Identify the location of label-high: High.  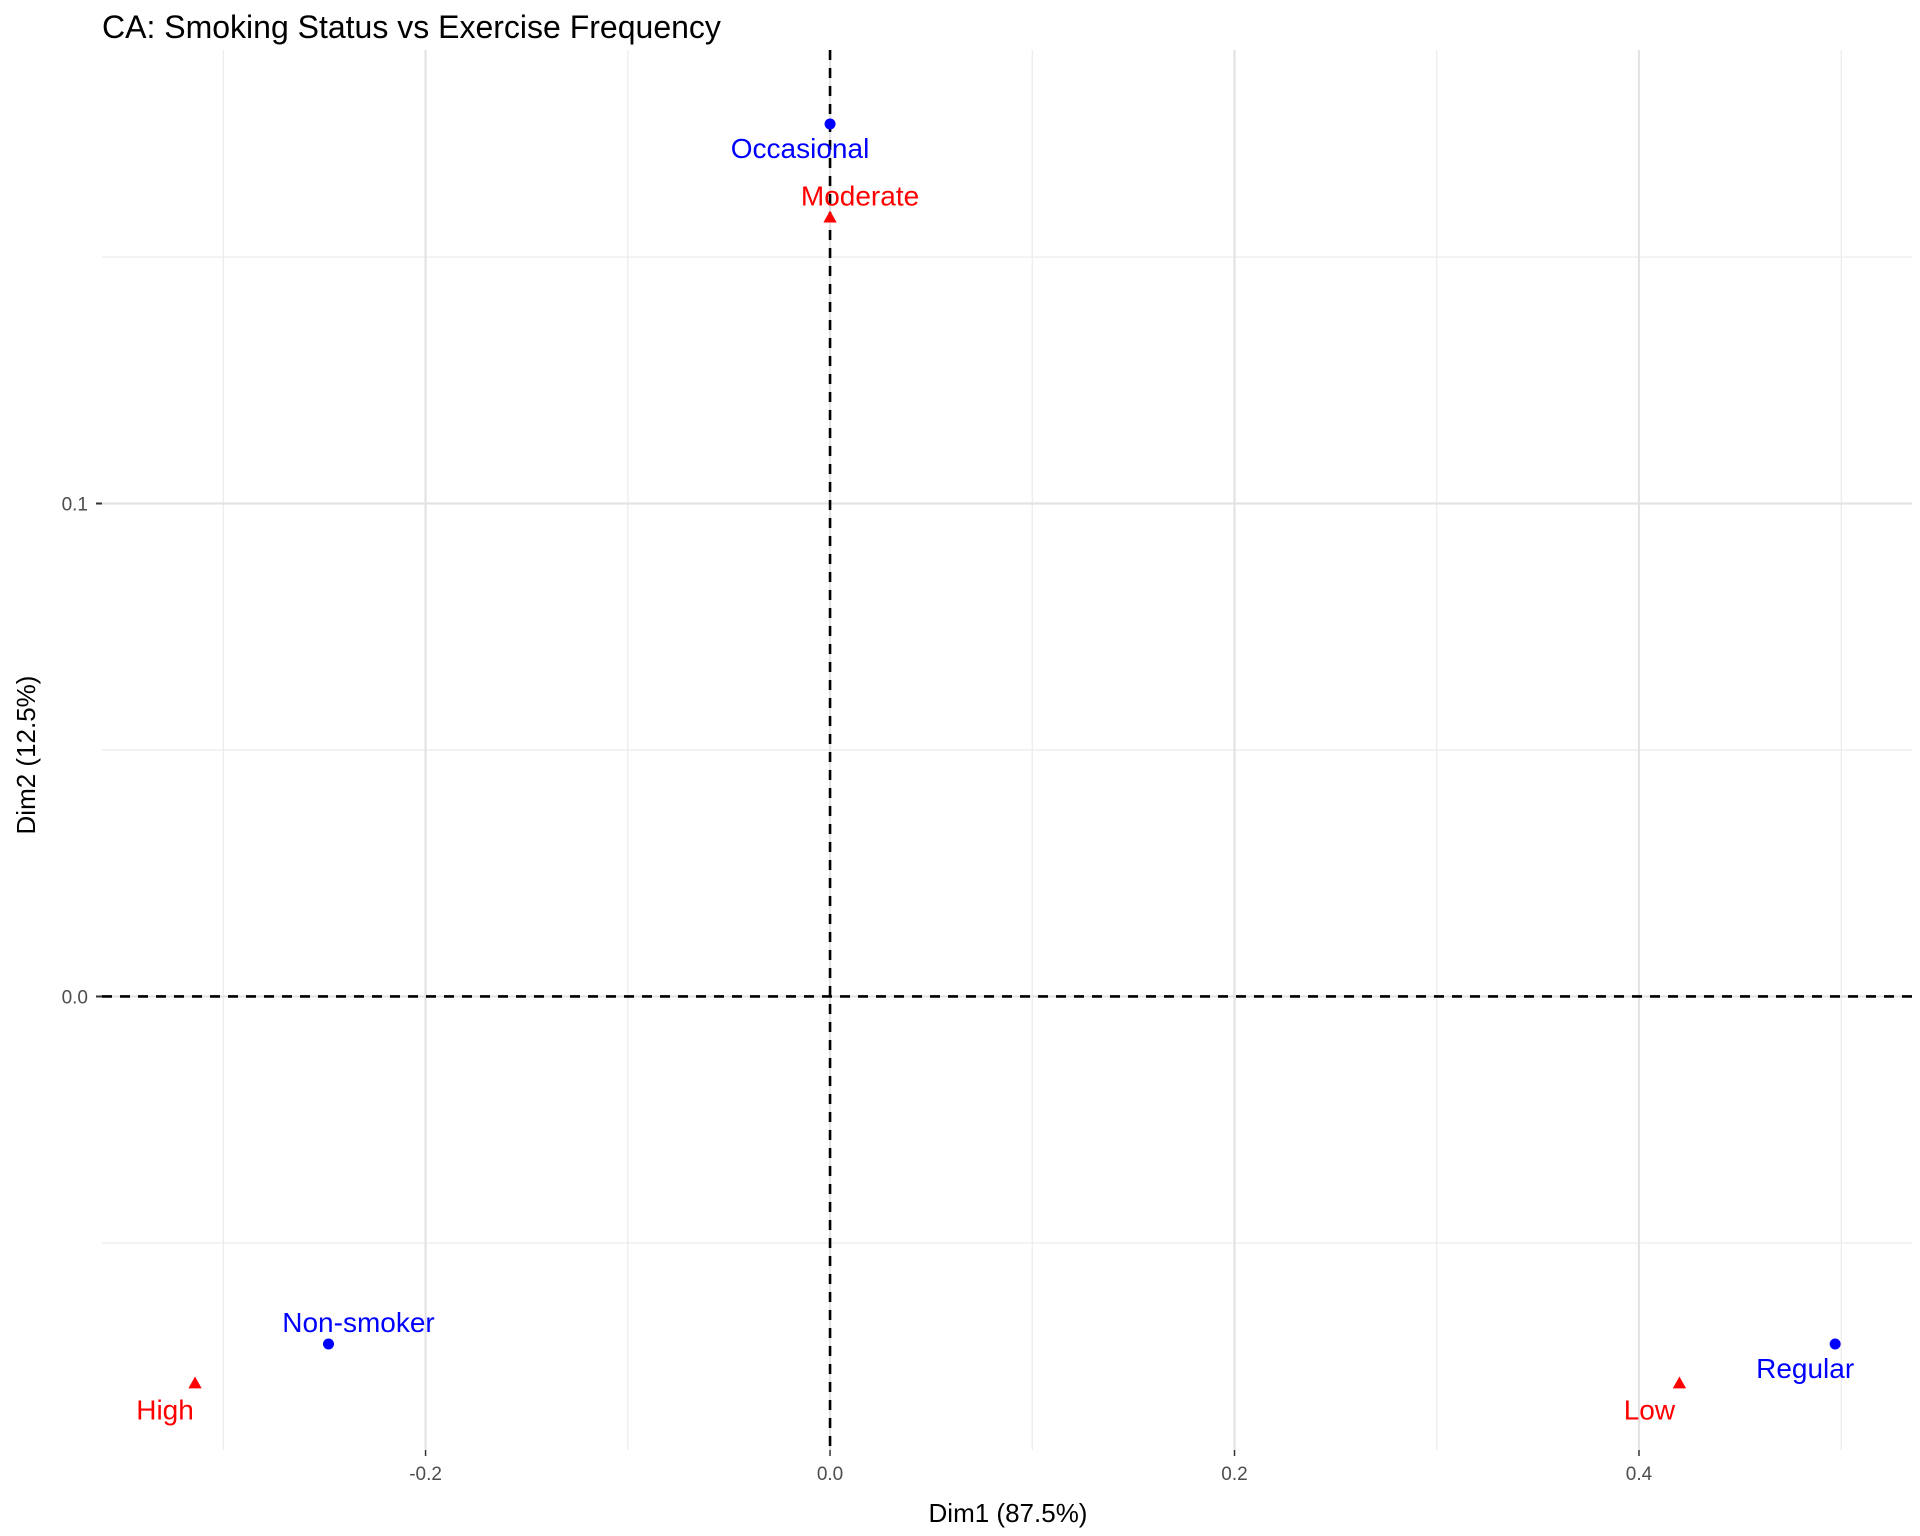
(165, 1409).